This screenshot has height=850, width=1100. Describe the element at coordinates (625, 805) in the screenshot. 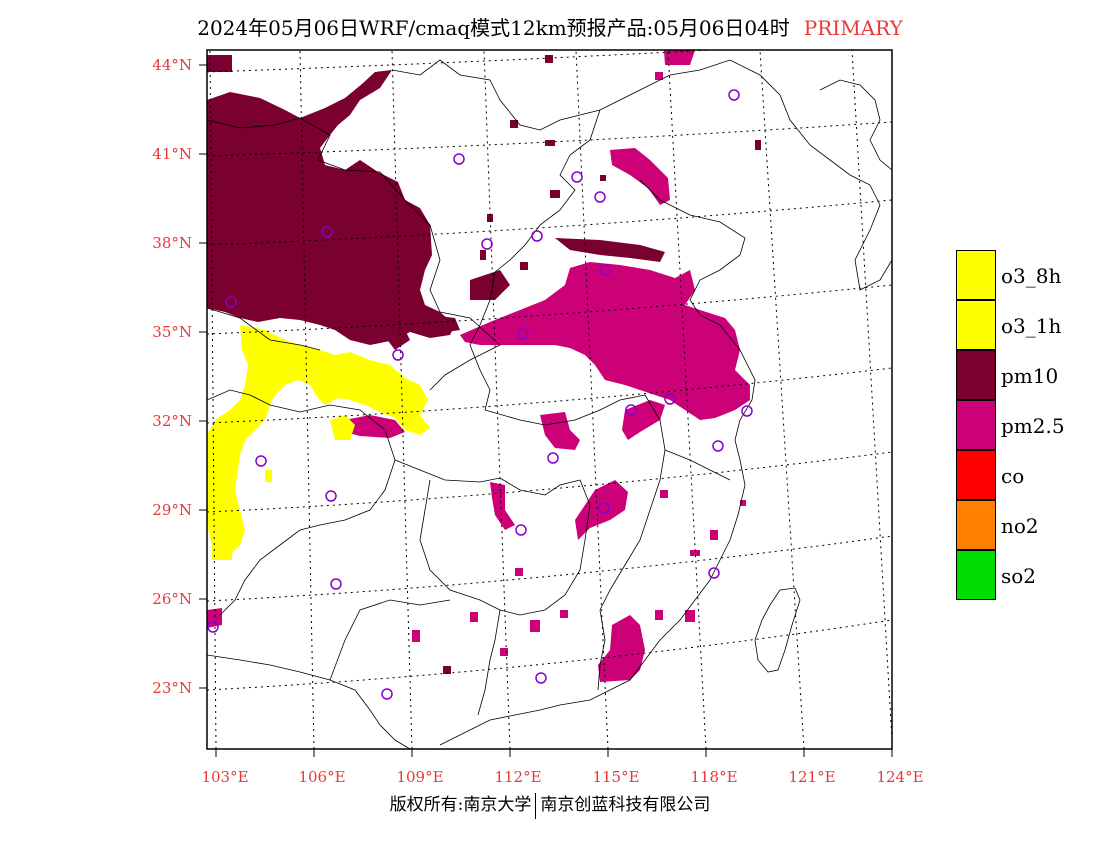

I see `copyright-right: 南京创蓝科技有限公司` at that location.